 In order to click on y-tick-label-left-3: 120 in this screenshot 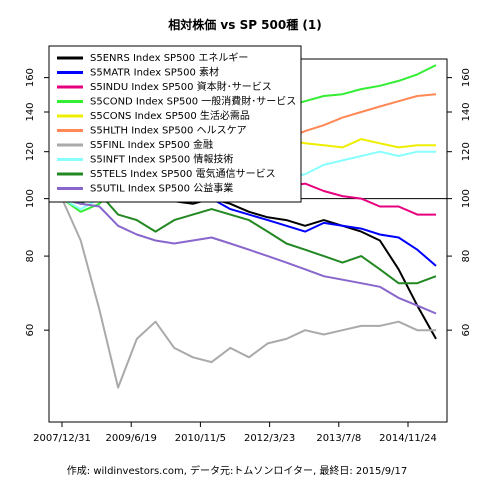, I will do `click(30, 151)`.